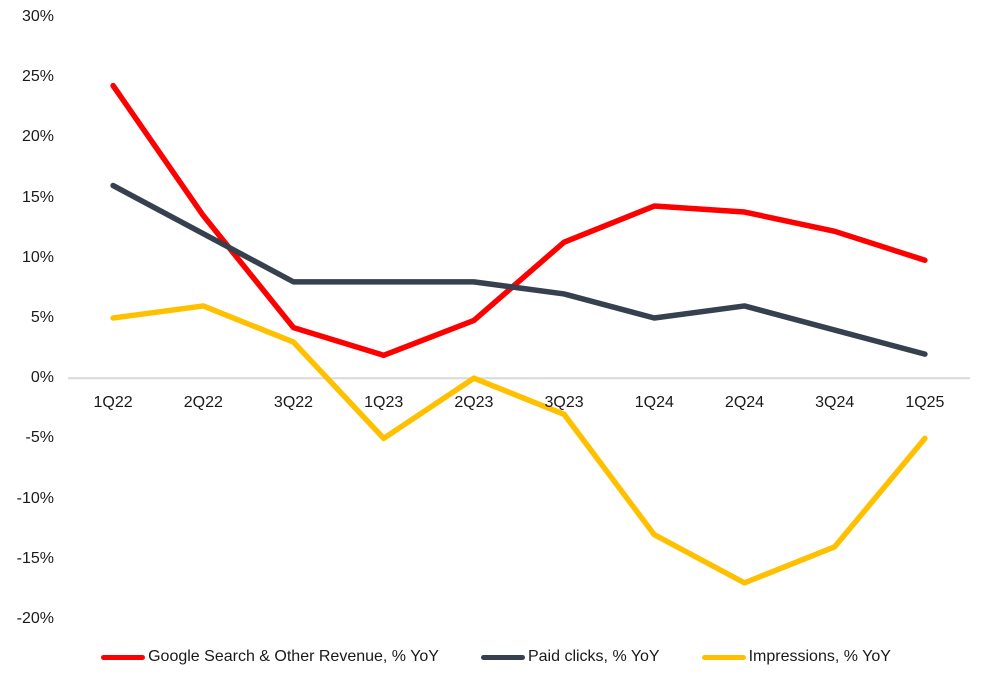  I want to click on y-tick-label: -10%, so click(35, 498).